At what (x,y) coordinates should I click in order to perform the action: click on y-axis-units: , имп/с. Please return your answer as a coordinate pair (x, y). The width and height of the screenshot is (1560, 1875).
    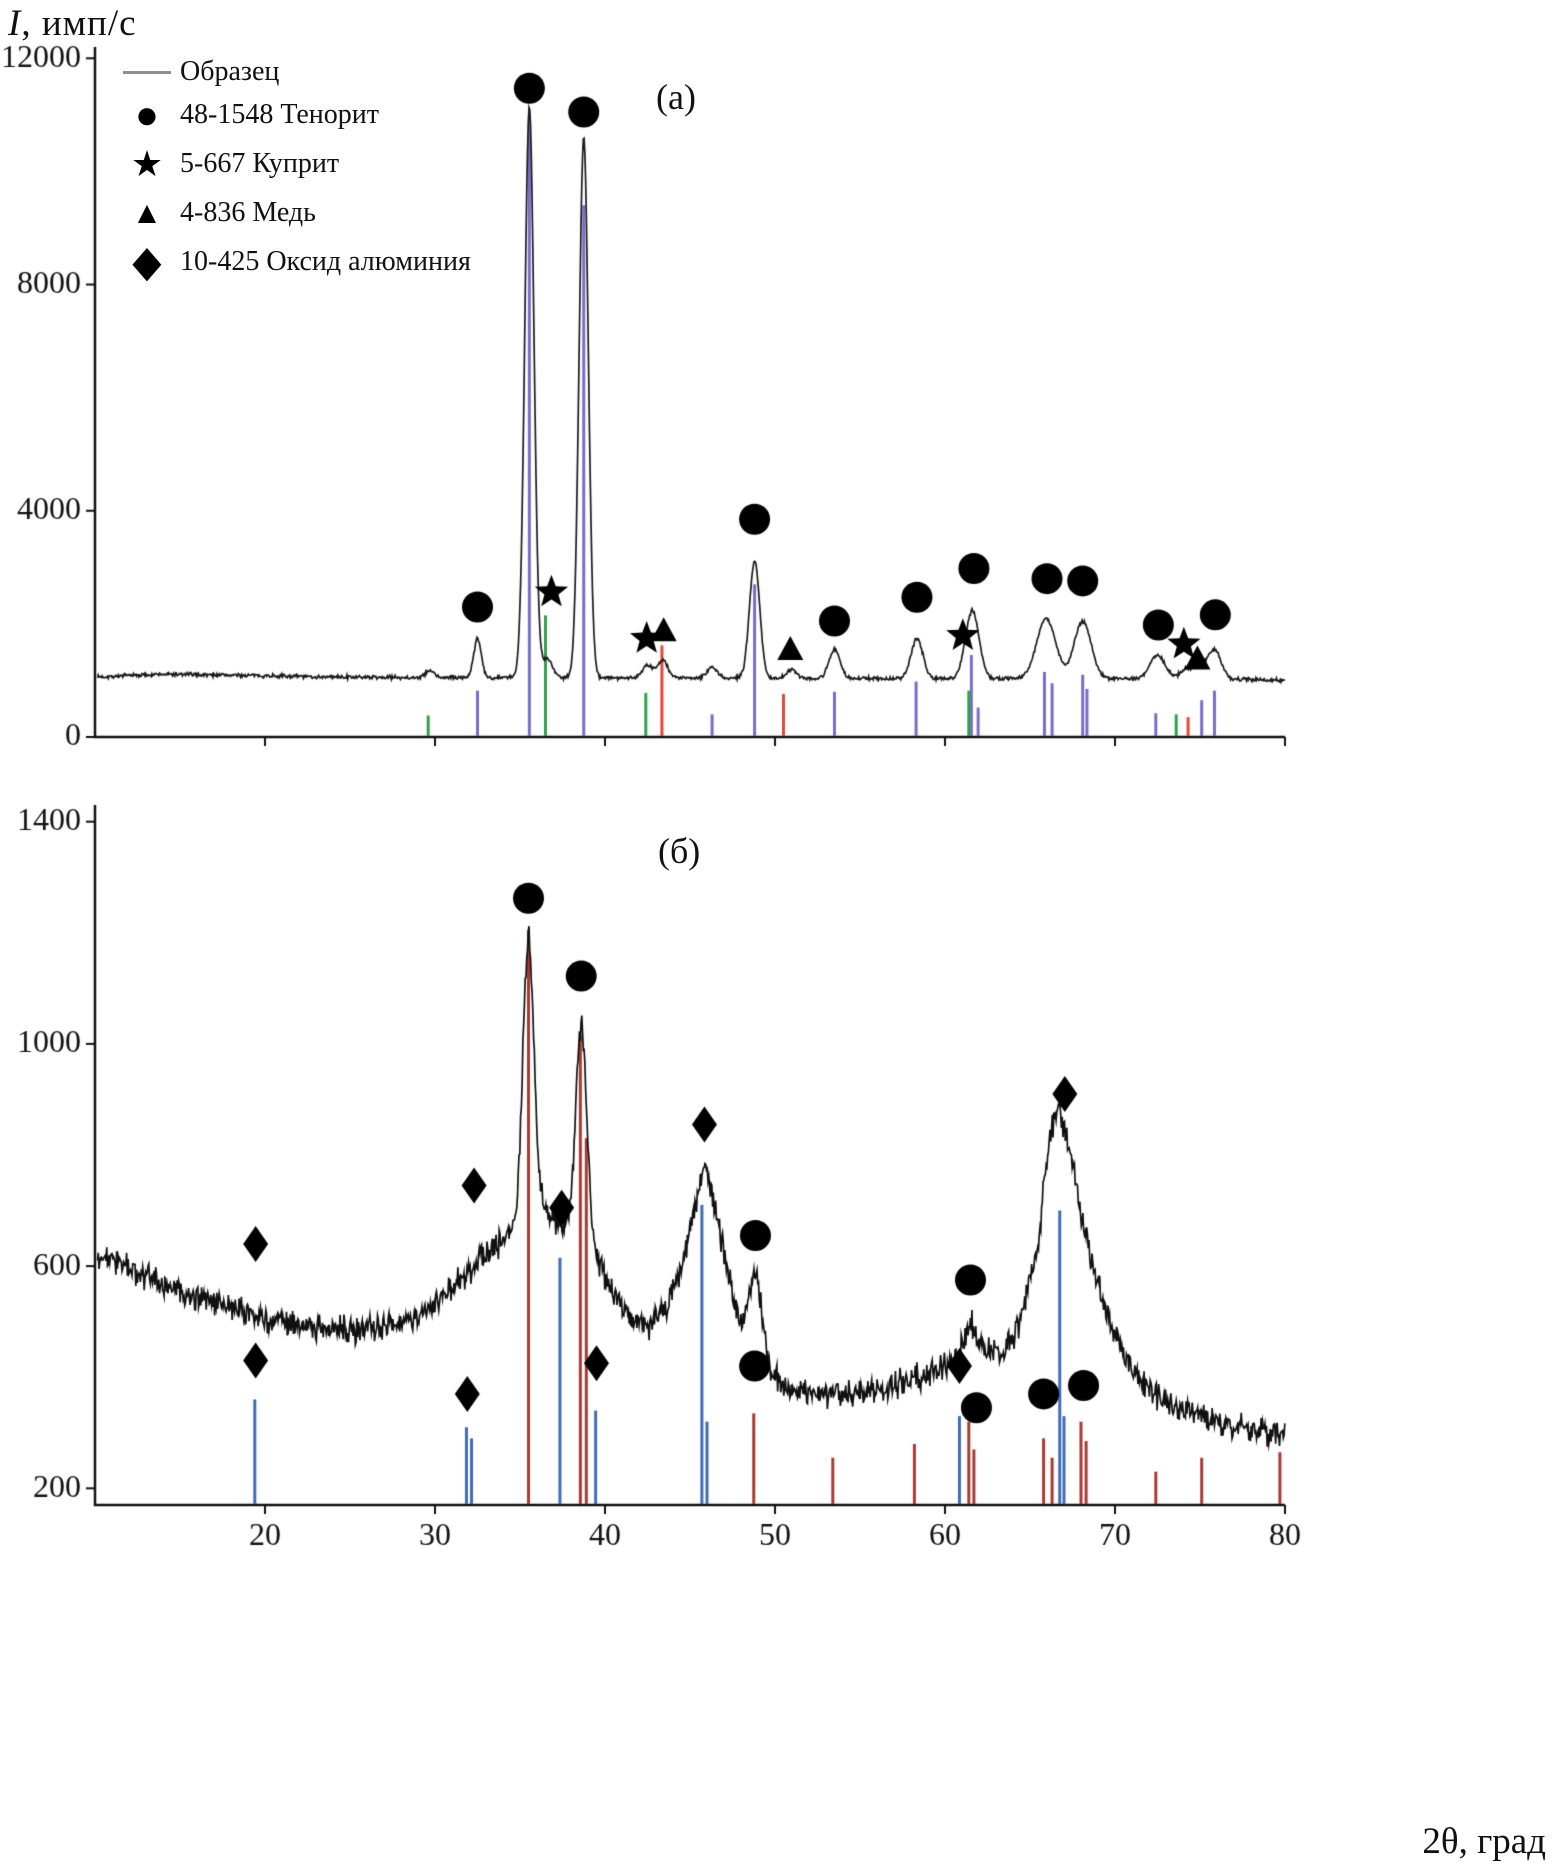
    Looking at the image, I should click on (79, 23).